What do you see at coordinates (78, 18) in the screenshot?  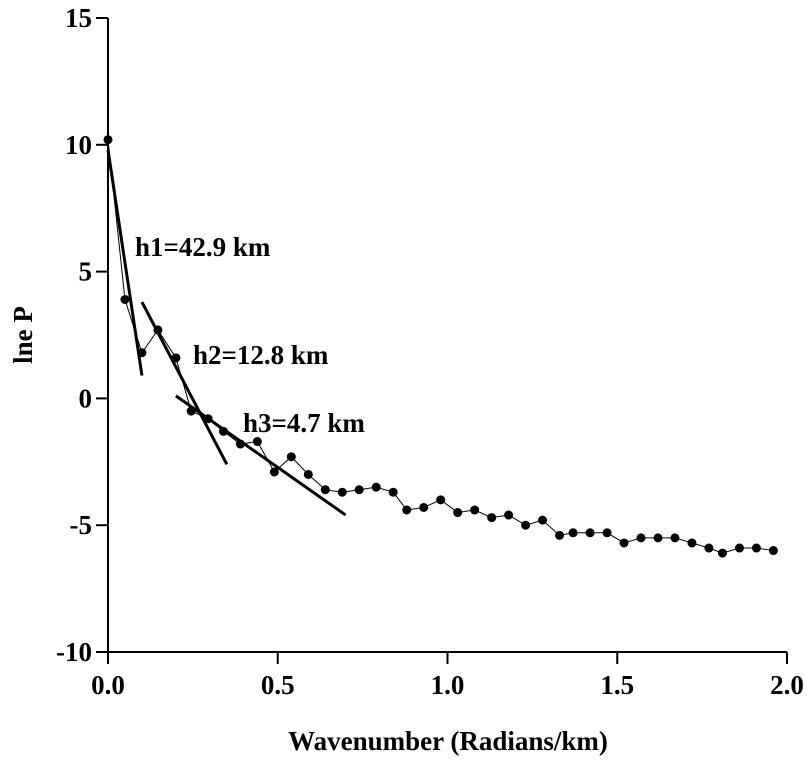 I see `y-tick-label: 15` at bounding box center [78, 18].